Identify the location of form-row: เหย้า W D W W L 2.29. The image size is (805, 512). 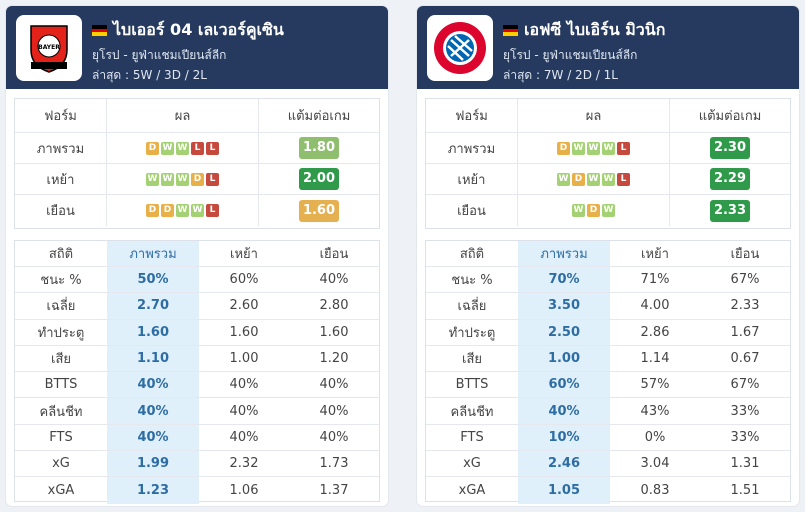
(608, 179).